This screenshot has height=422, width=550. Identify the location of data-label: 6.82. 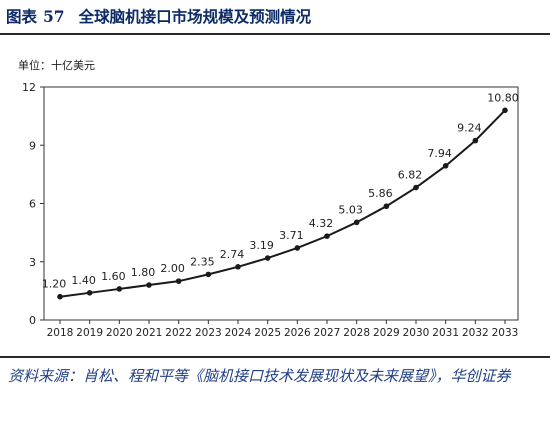
(410, 175).